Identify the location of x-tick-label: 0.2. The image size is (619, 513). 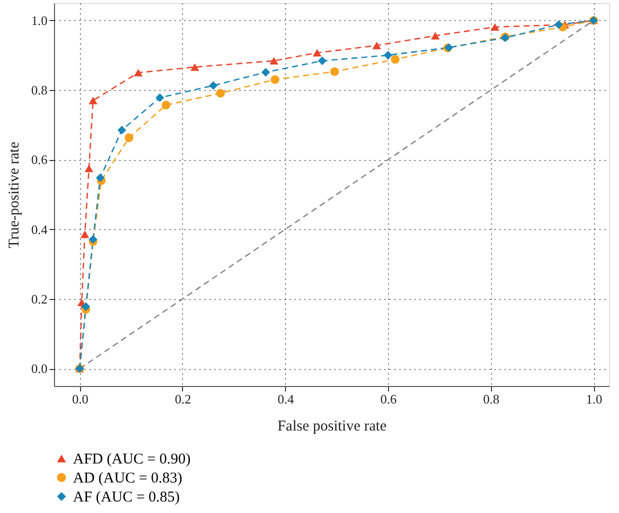
(183, 399).